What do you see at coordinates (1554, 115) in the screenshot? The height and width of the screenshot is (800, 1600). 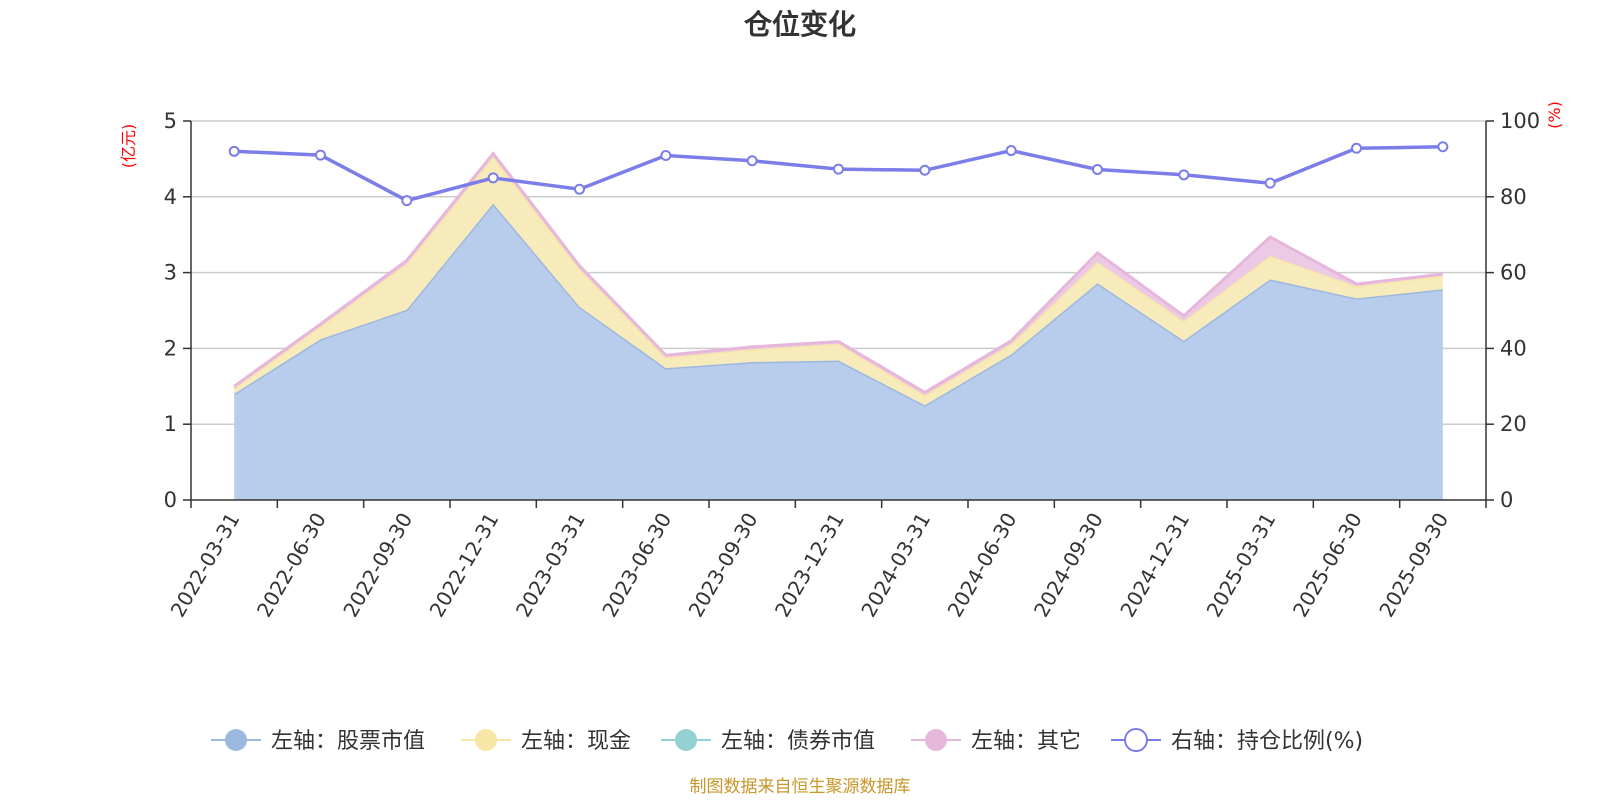 I see `right-axis-unit: (%)` at bounding box center [1554, 115].